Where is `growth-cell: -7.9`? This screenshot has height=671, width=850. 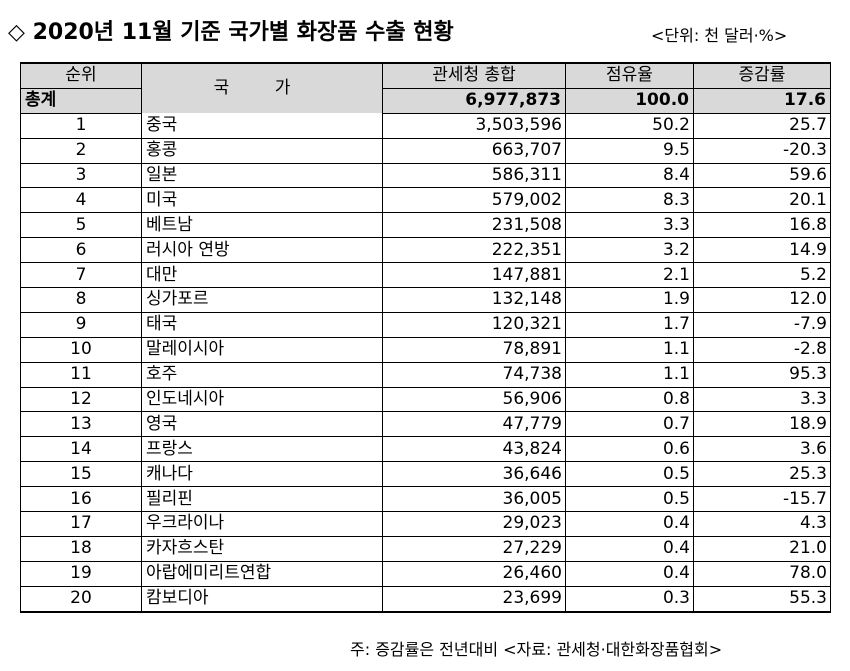 growth-cell: -7.9 is located at coordinates (762, 325).